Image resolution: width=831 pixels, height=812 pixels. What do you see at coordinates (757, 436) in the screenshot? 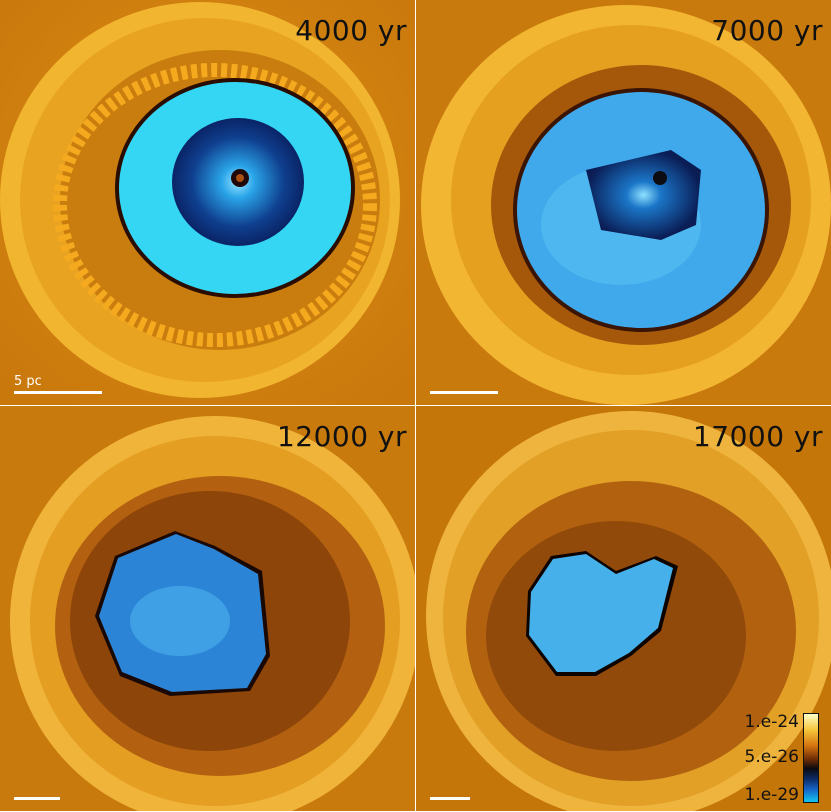
I see `time-label: 17000 yr` at bounding box center [757, 436].